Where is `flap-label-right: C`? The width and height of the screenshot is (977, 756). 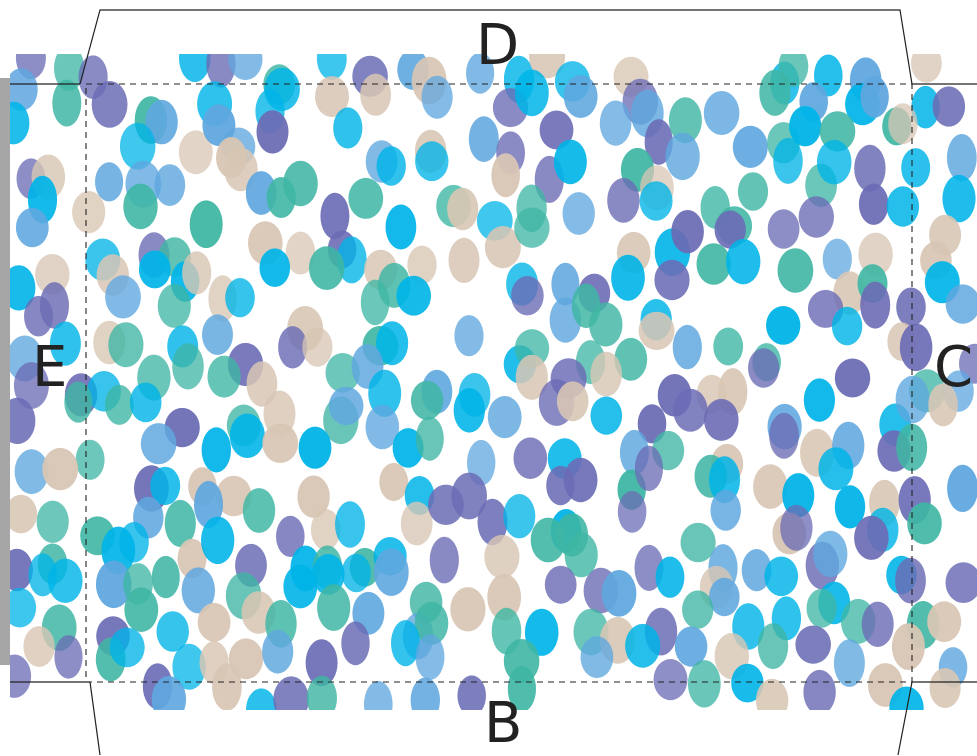
flap-label-right: C is located at coordinates (953, 368).